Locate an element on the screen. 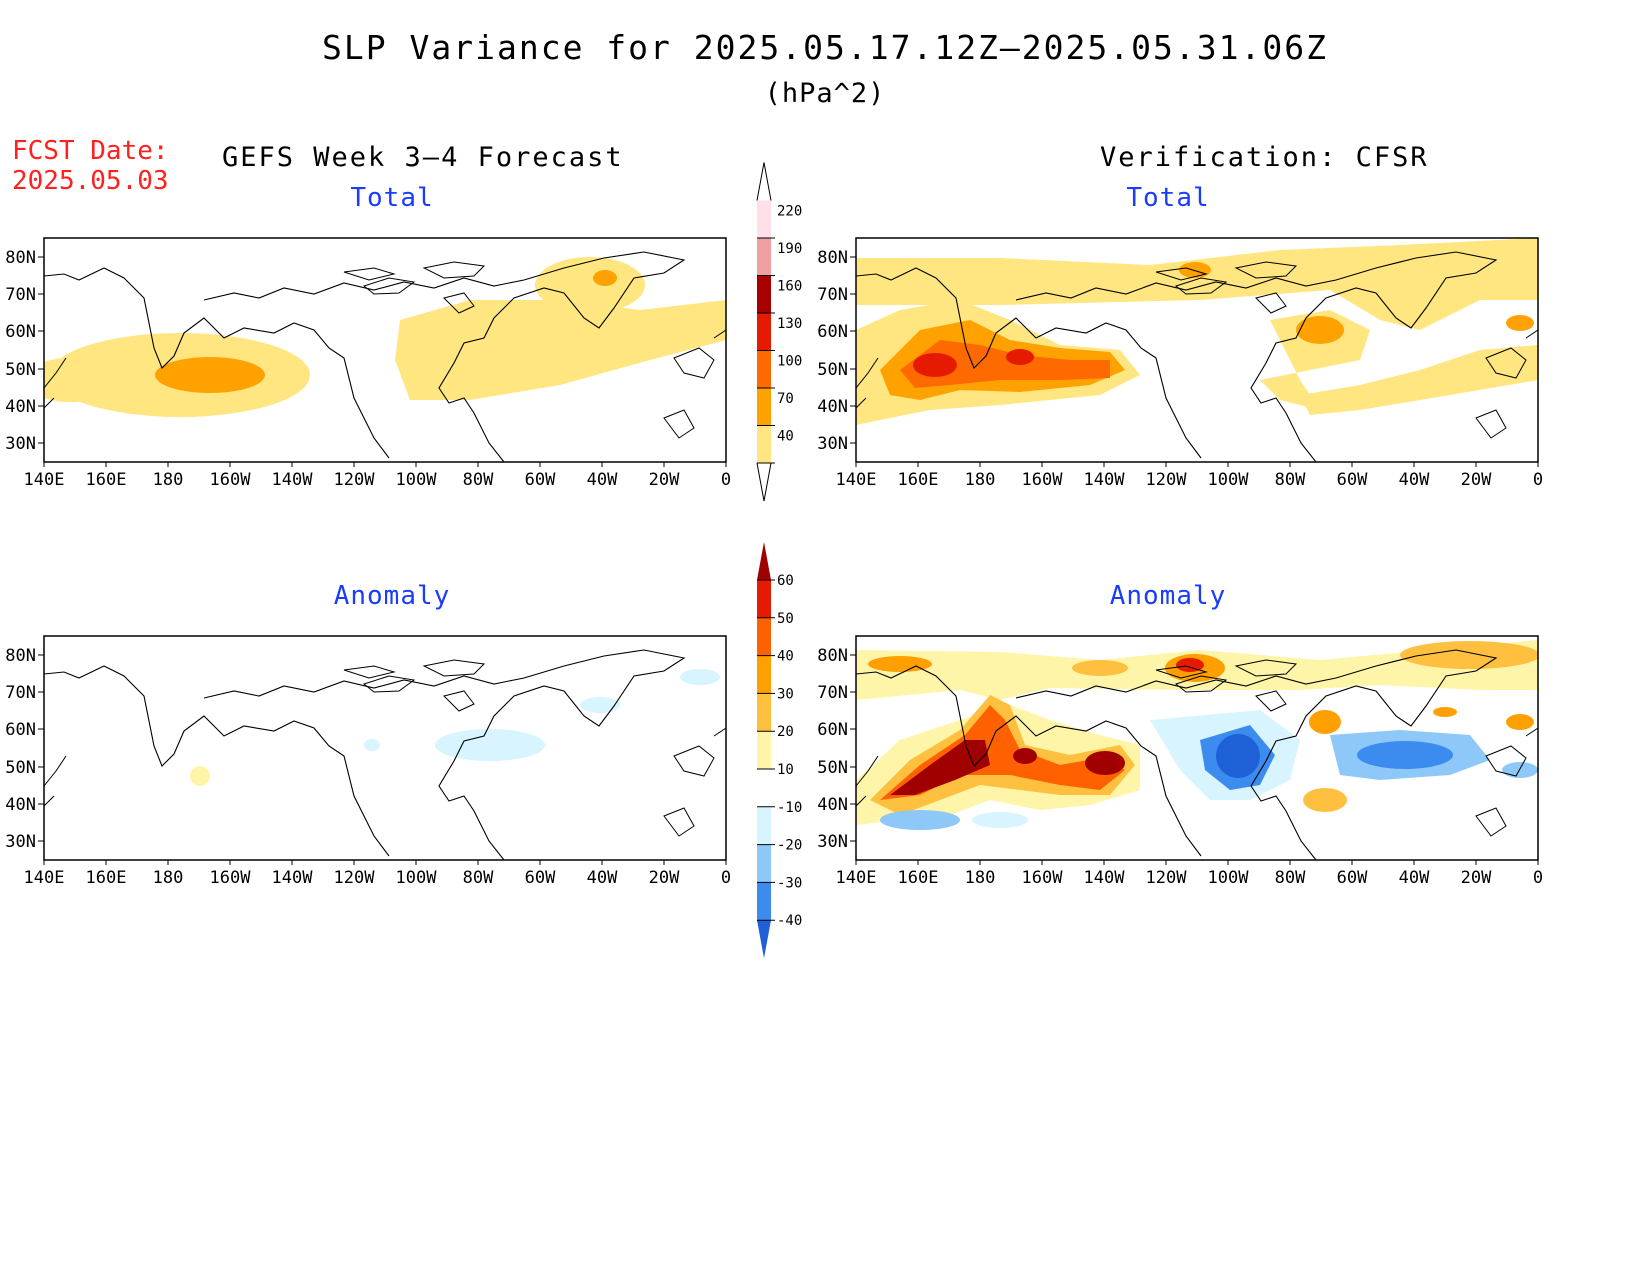 The width and height of the screenshot is (1650, 1275). fcst-date-value: 2025.05.03 is located at coordinates (90, 181).